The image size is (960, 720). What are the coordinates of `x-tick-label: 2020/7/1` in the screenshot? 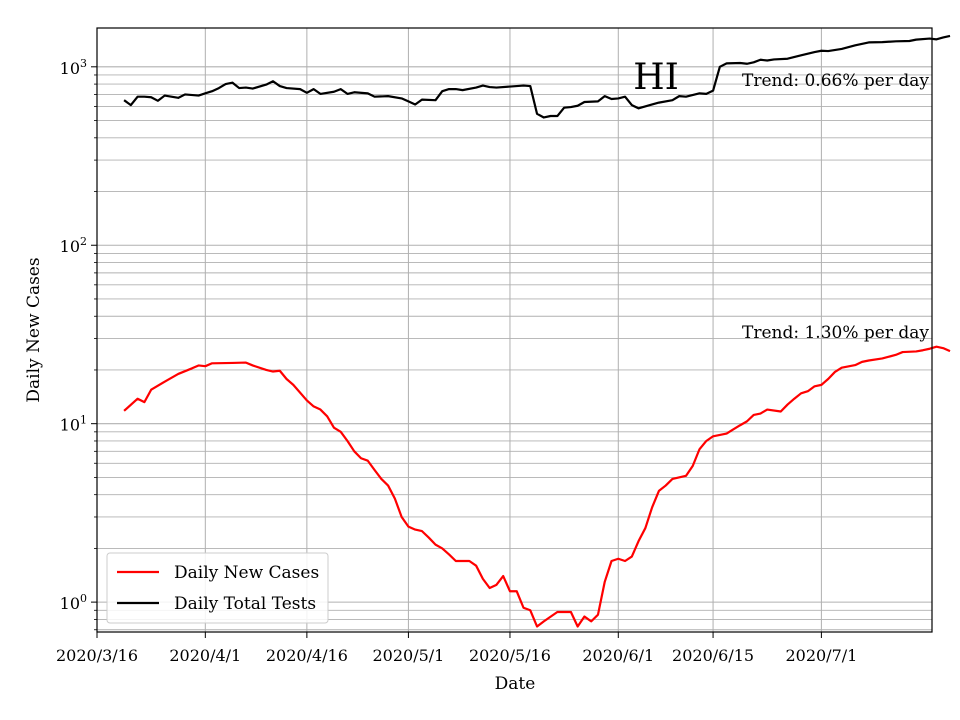 It's located at (821, 655).